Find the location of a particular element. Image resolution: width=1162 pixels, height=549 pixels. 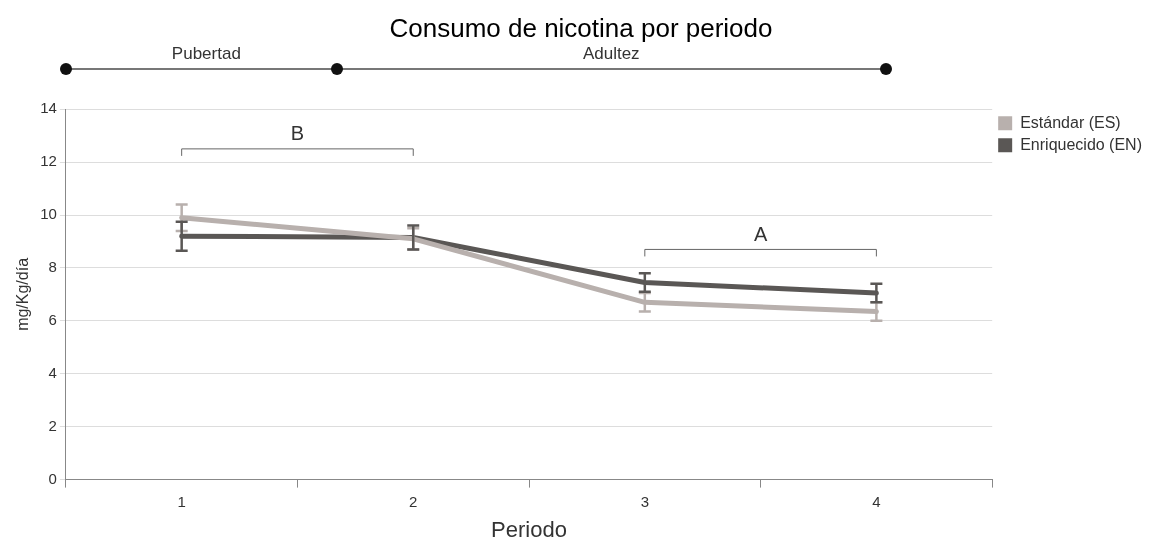

y-tick-label: 10 is located at coordinates (48, 214).